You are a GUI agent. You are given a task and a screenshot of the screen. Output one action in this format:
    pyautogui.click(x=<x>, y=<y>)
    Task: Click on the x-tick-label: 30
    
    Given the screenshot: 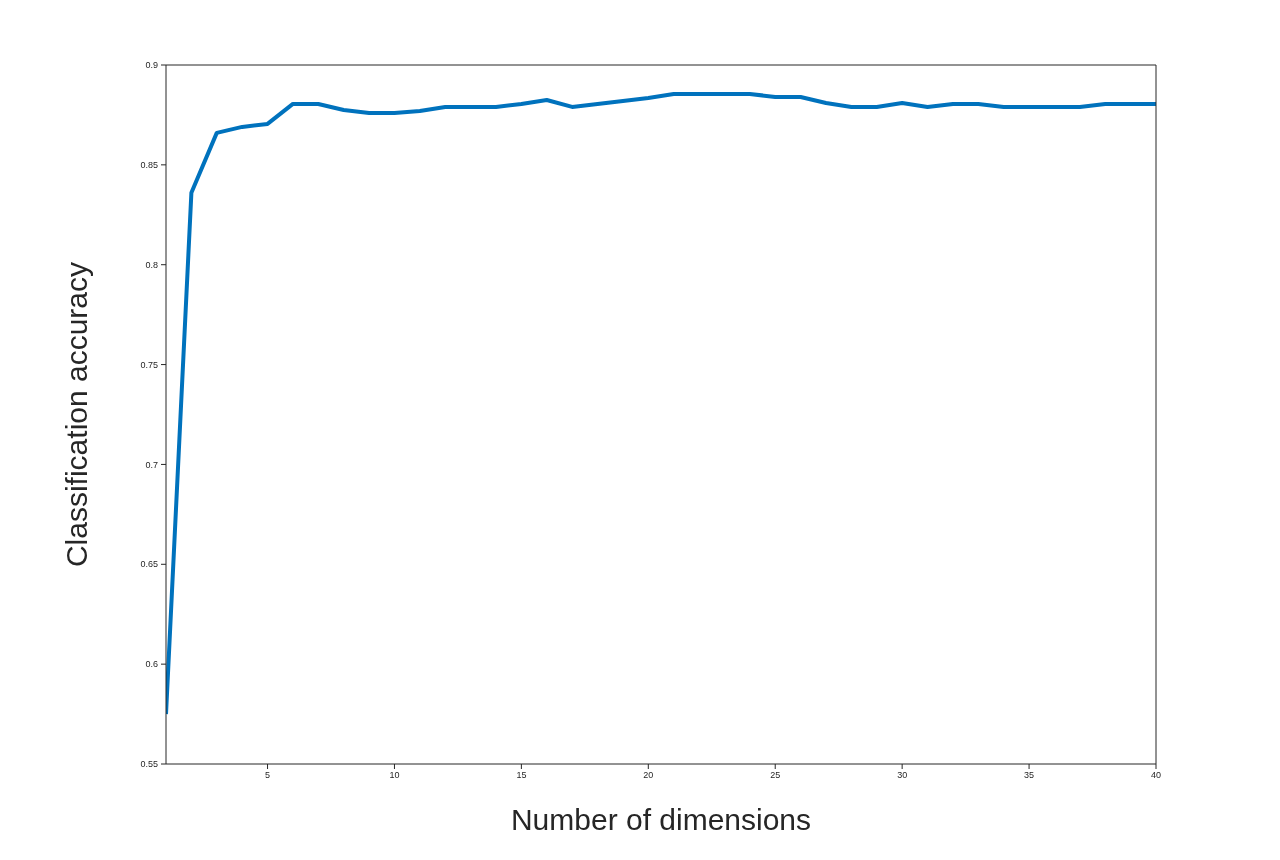 What is the action you would take?
    pyautogui.click(x=902, y=775)
    